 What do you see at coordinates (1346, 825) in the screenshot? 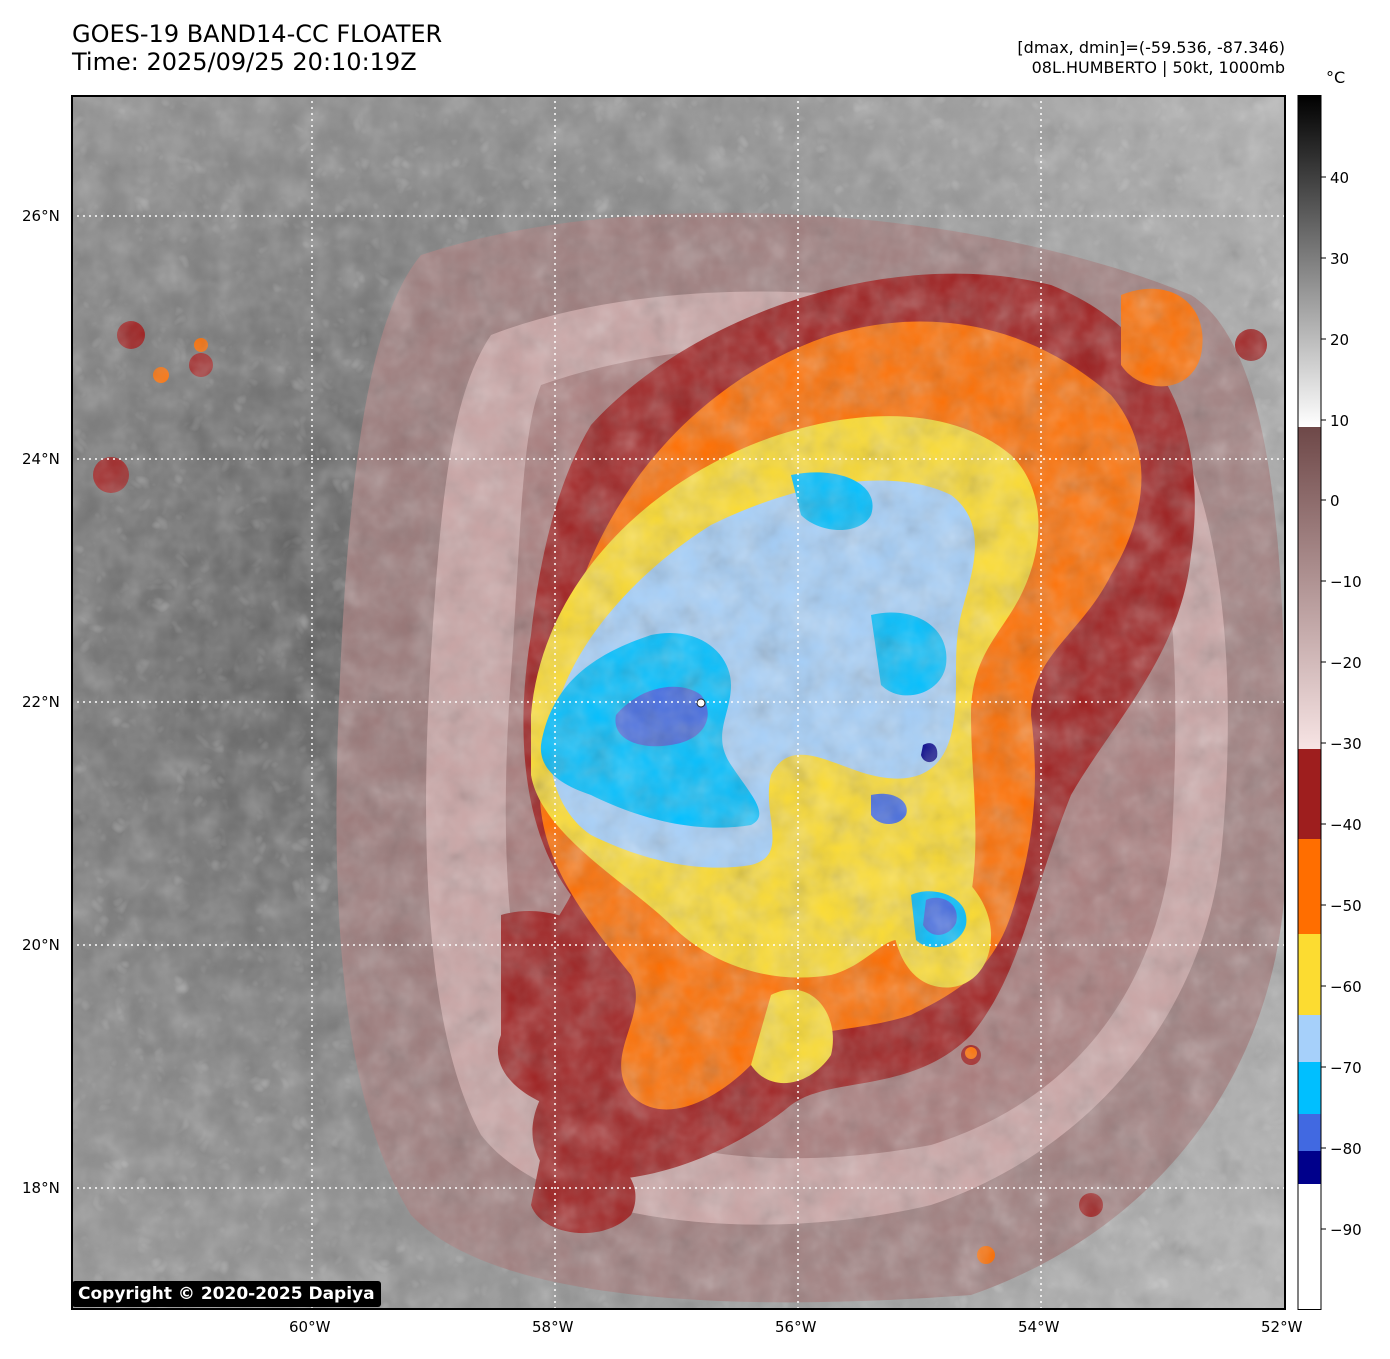
I see `colorbar-tick-label: −40` at bounding box center [1346, 825].